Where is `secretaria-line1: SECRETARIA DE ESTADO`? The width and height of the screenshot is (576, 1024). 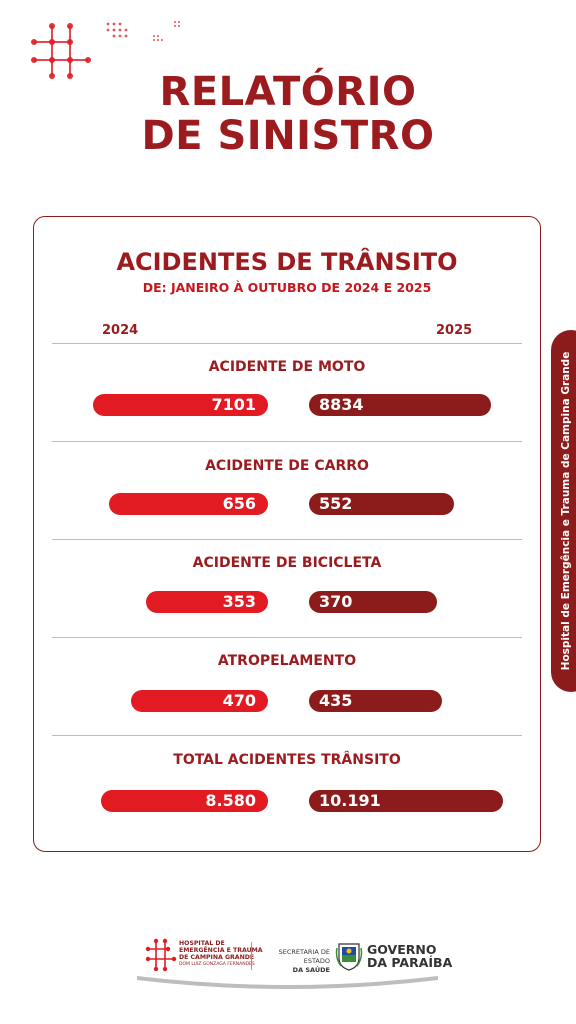
secretaria-line1: SECRETARIA DE ESTADO is located at coordinates (304, 956).